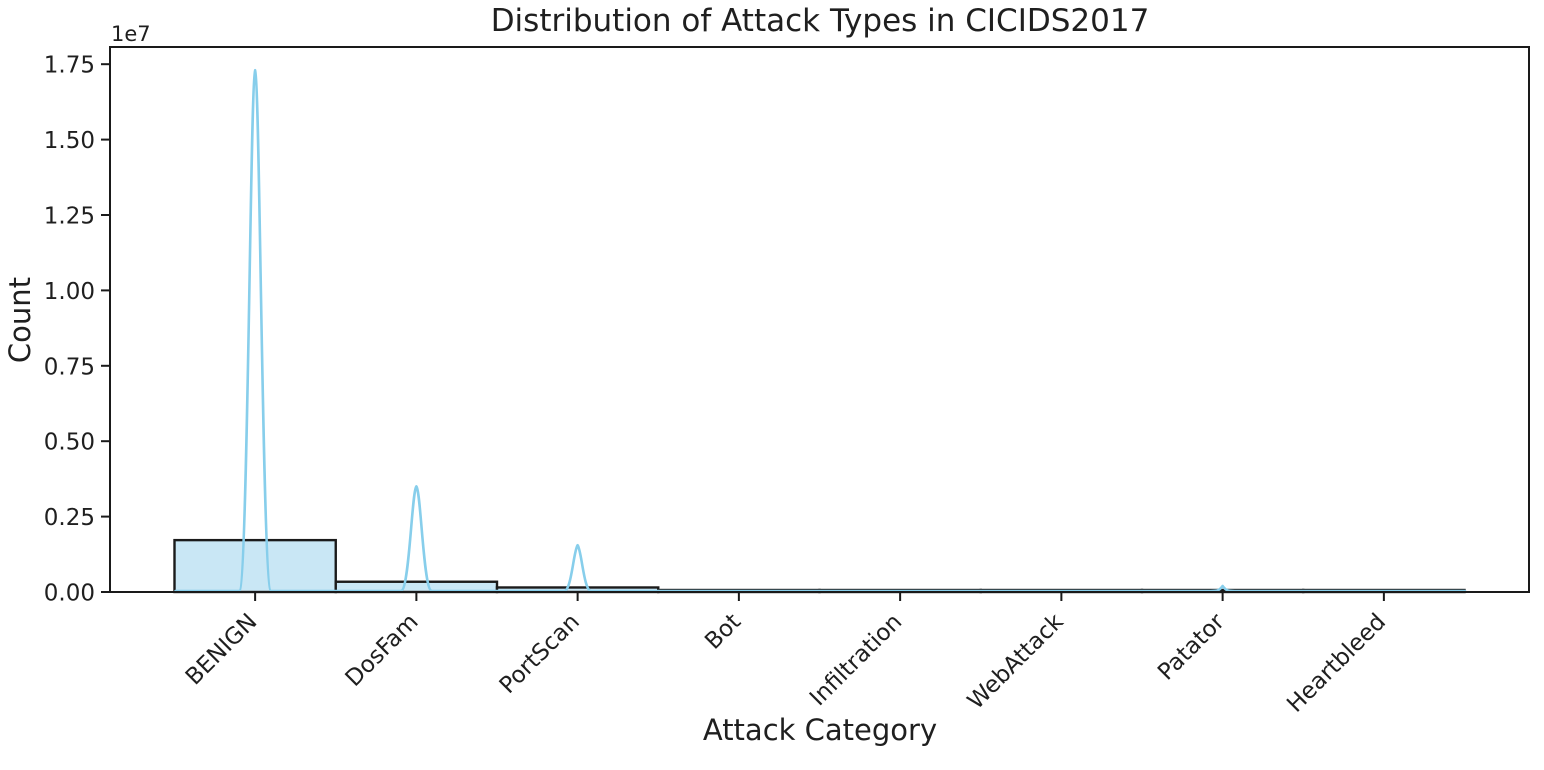 This screenshot has width=1544, height=770. What do you see at coordinates (723, 632) in the screenshot?
I see `x-tick-label-bot: Bot` at bounding box center [723, 632].